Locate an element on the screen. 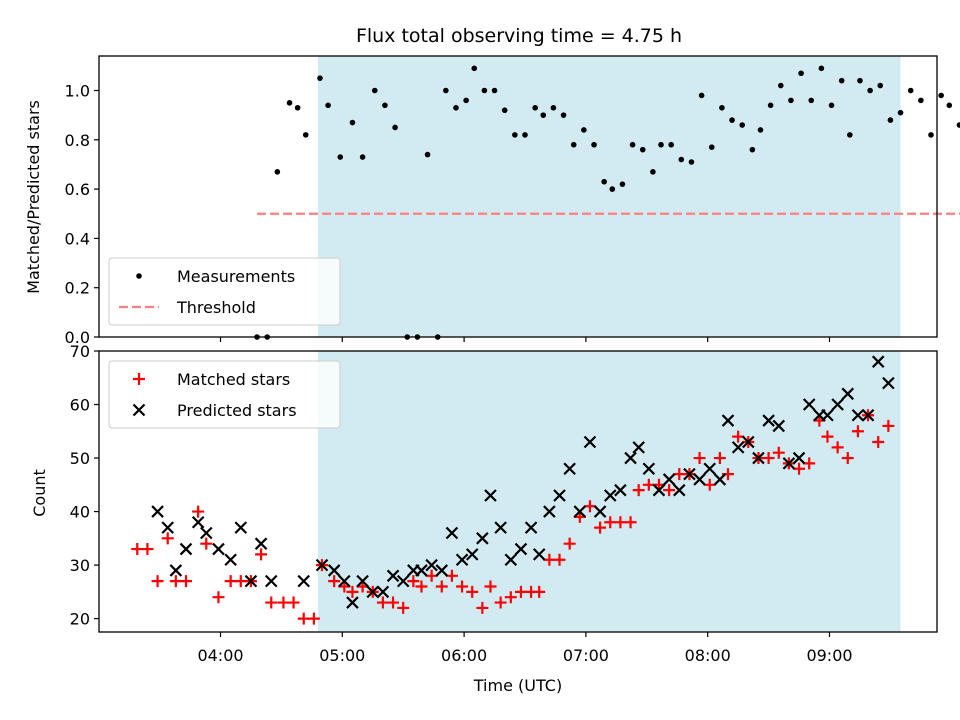 Image resolution: width=960 pixels, height=720 pixels. legend: Measurements Threshold is located at coordinates (224, 291).